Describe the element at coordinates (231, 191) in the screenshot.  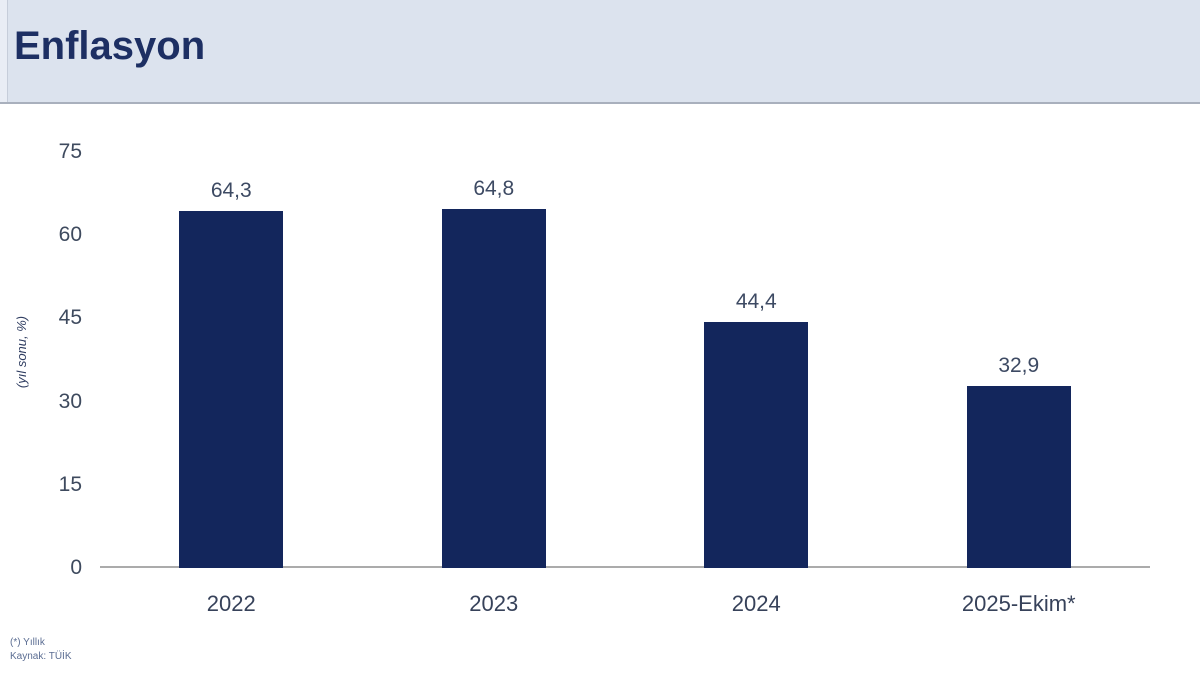
I see `bar-value-label: 64,3` at that location.